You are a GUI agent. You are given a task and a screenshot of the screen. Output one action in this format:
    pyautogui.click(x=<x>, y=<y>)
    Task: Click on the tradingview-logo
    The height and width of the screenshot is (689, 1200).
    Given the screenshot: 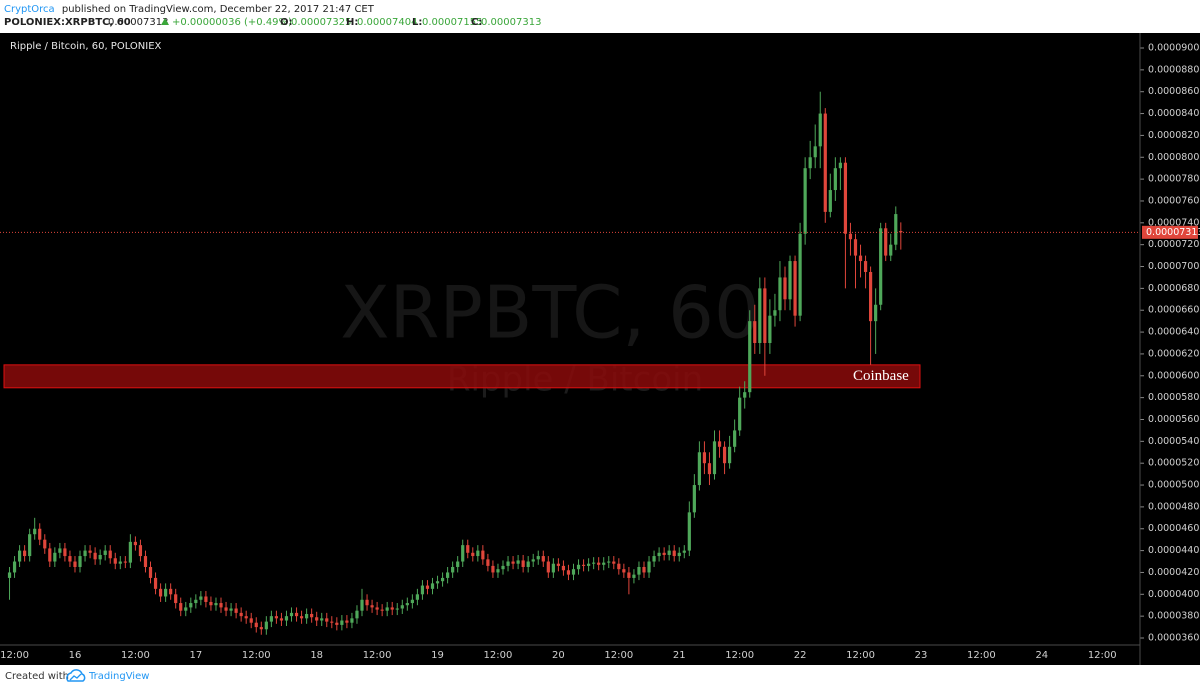 What is the action you would take?
    pyautogui.click(x=76, y=675)
    